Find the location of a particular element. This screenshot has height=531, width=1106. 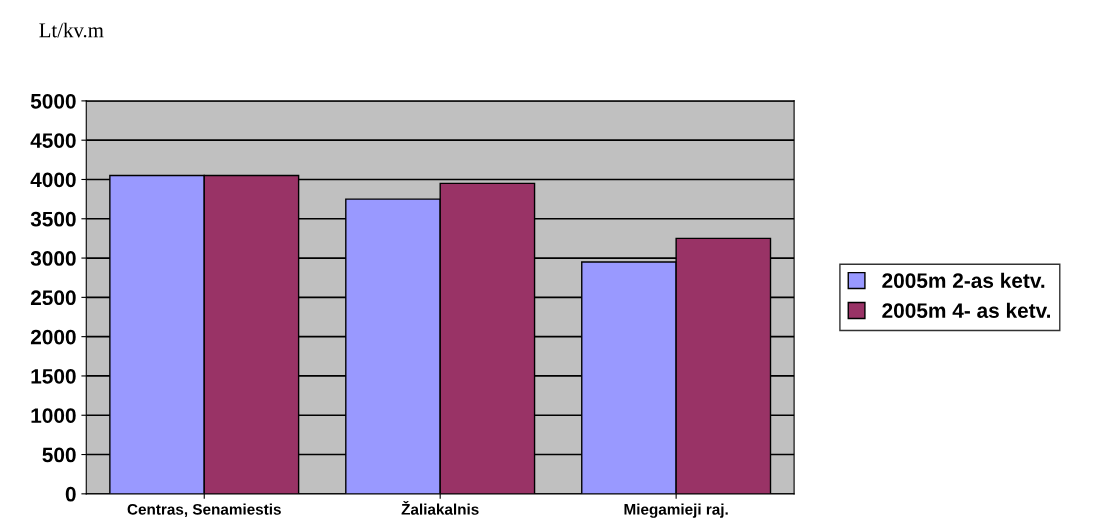

y-tick-label: 4000 is located at coordinates (53, 180).